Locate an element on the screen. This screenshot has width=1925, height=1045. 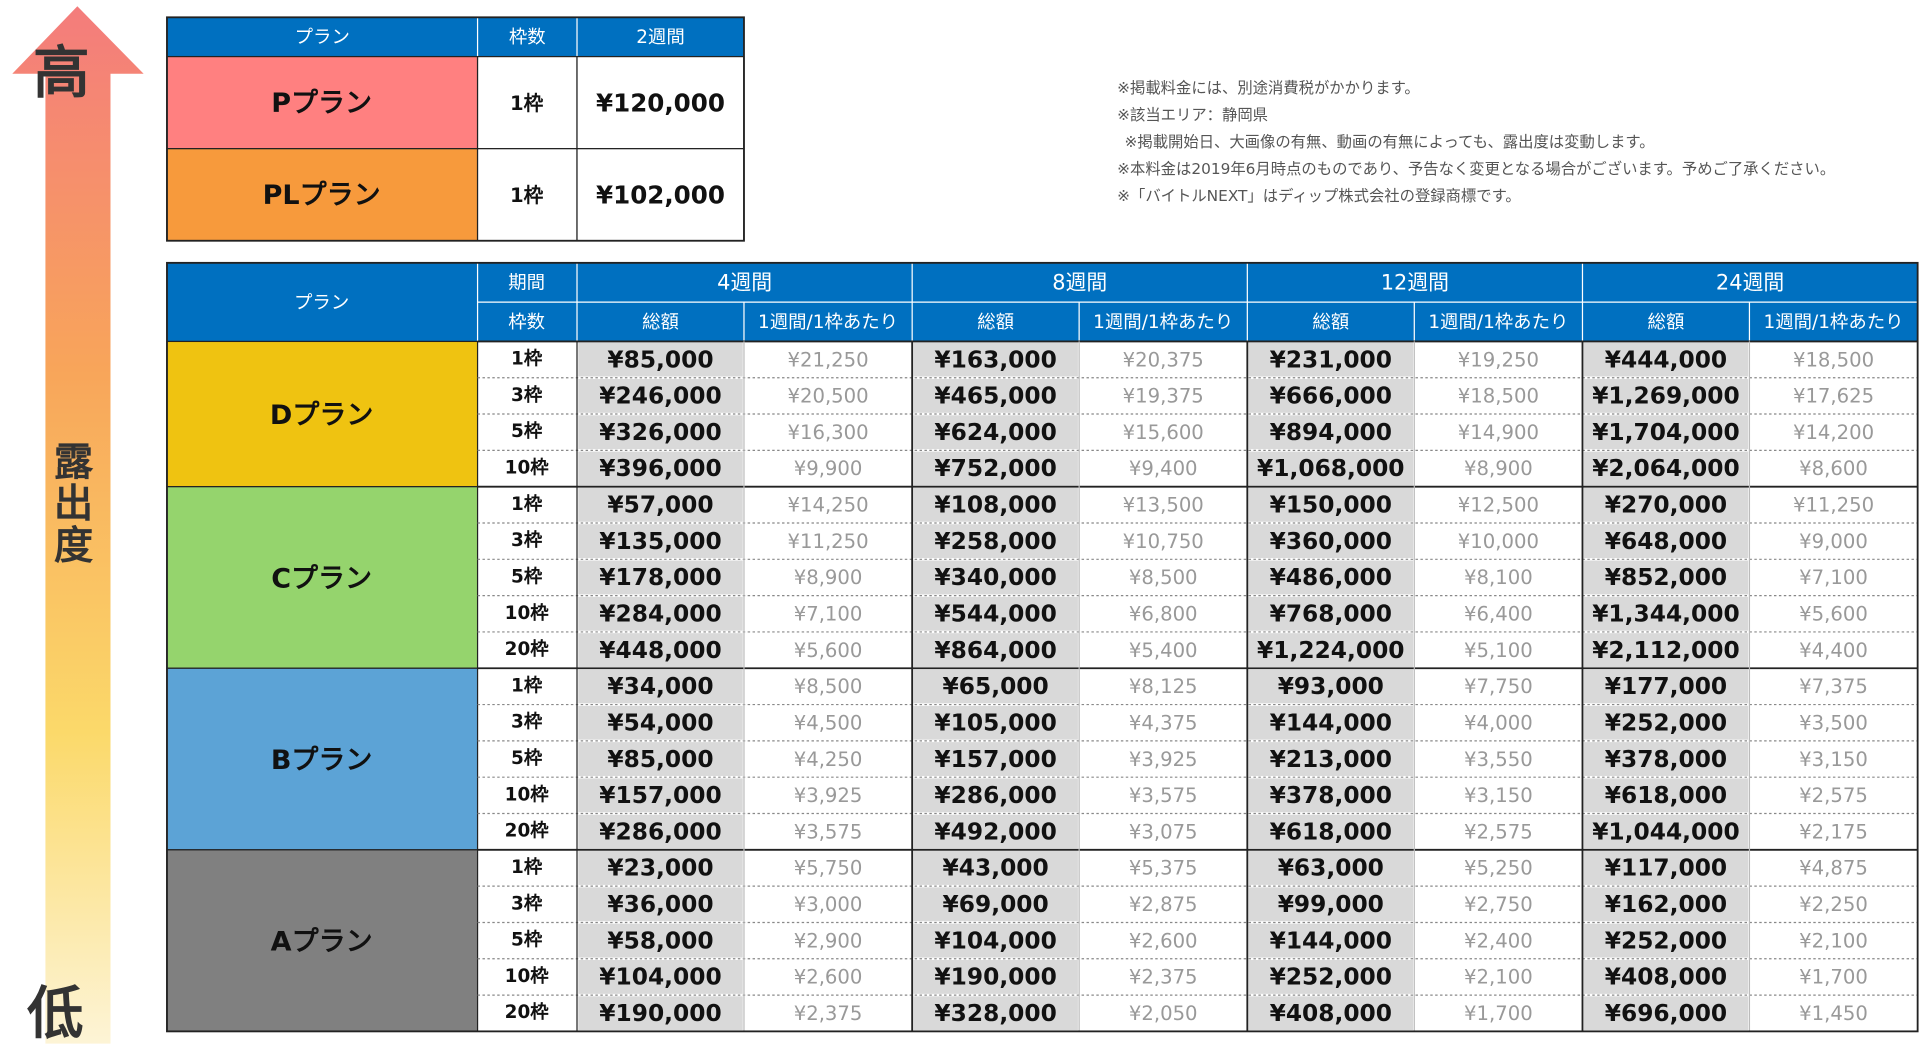
per-week-price: ¥9,400 is located at coordinates (1163, 468).